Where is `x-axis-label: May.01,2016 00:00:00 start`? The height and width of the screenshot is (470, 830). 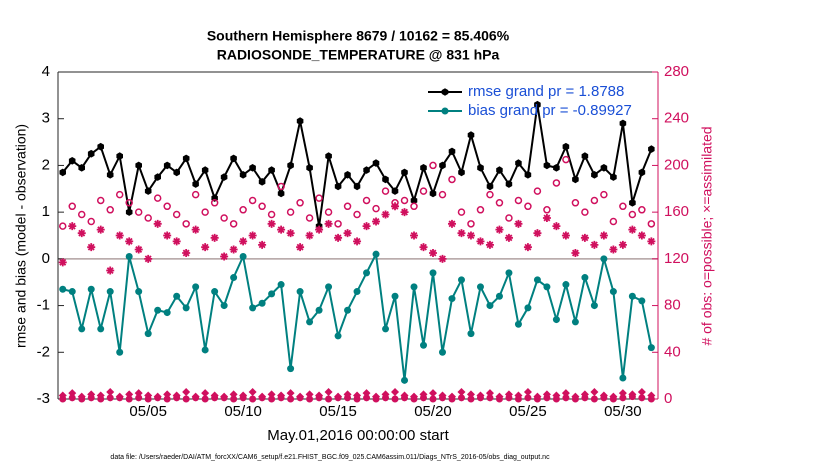 x-axis-label: May.01,2016 00:00:00 start is located at coordinates (358, 435).